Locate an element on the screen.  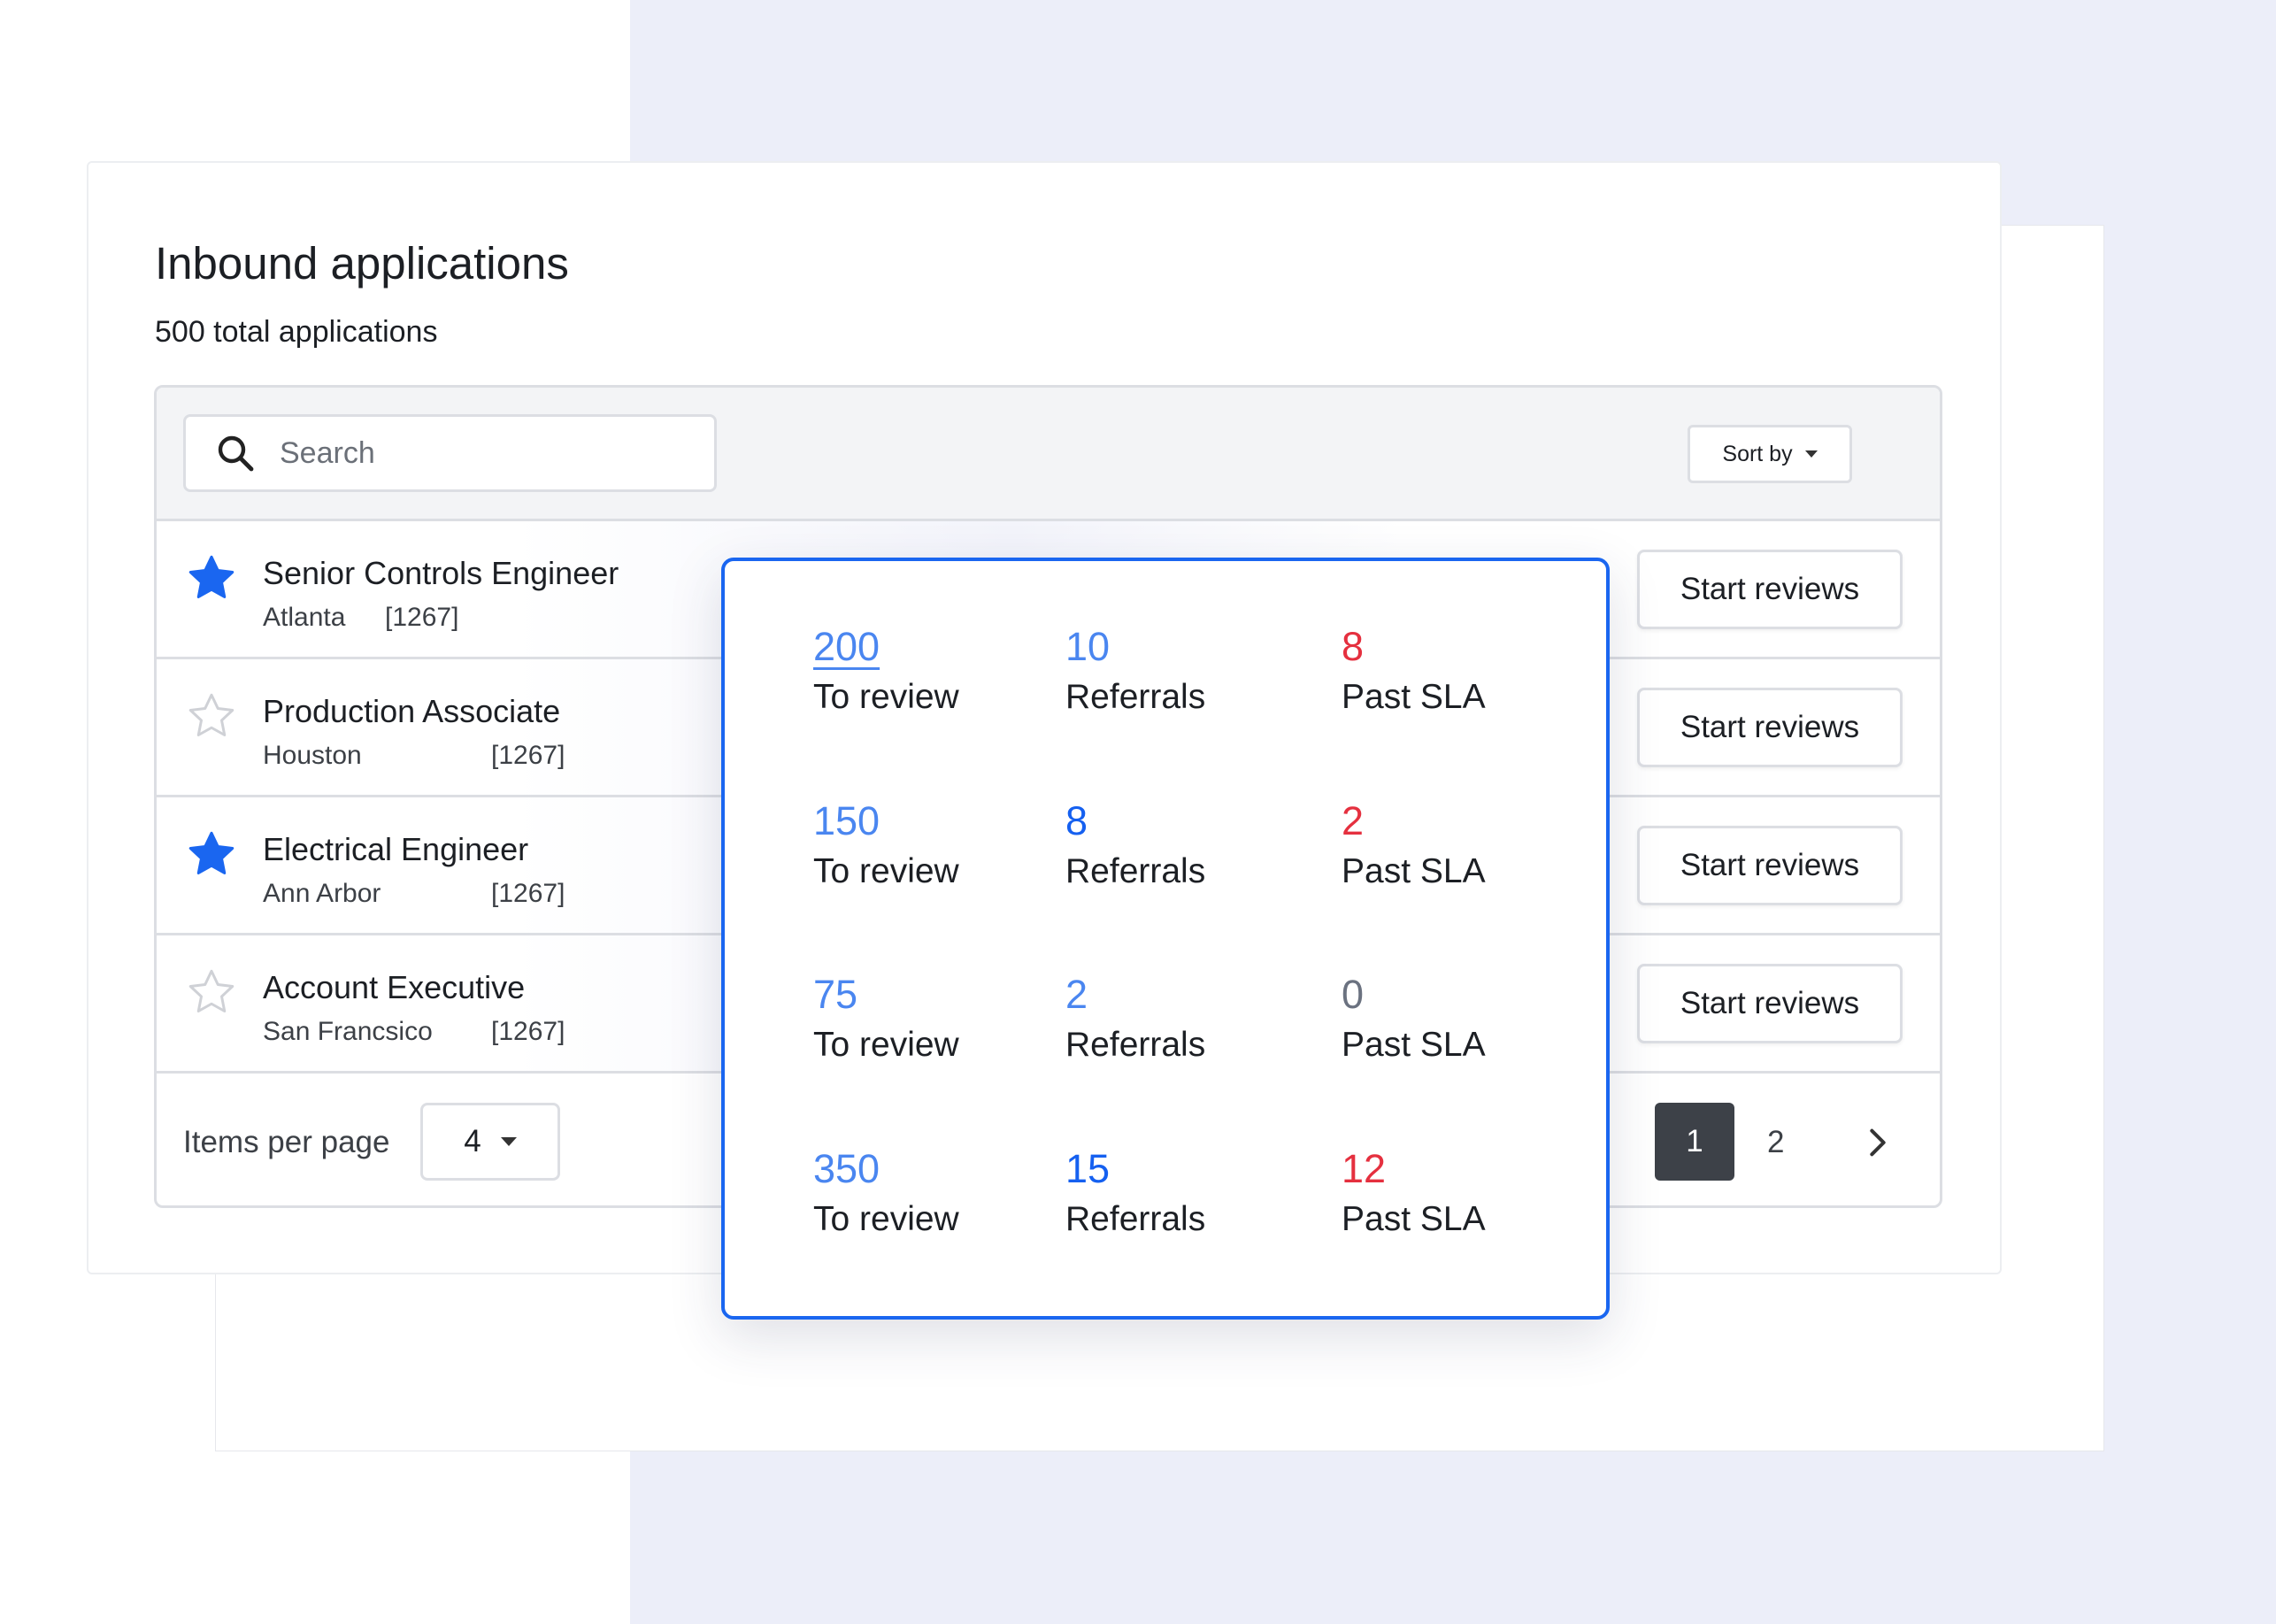
items-per-page-value: 4 is located at coordinates (472, 1141).